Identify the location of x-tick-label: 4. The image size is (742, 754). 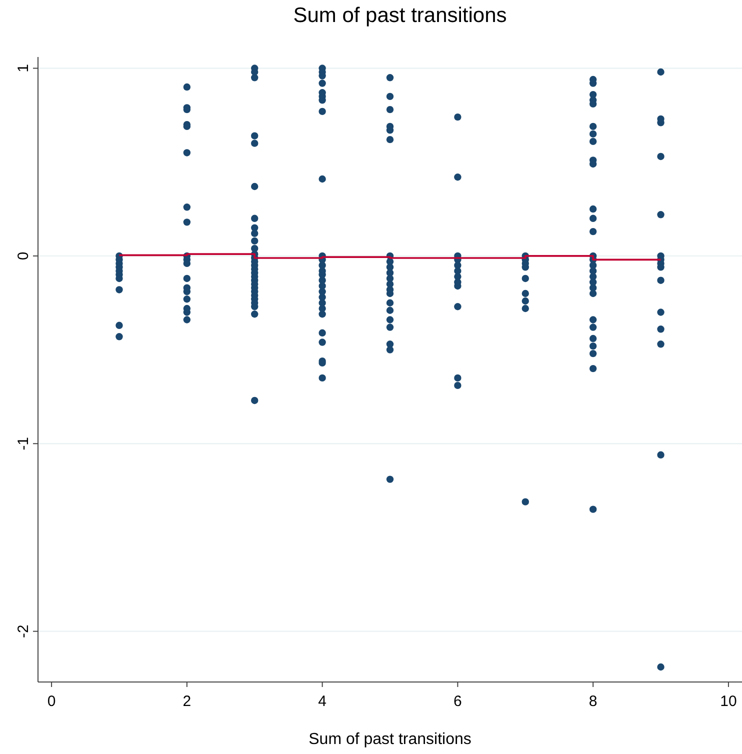
(322, 701).